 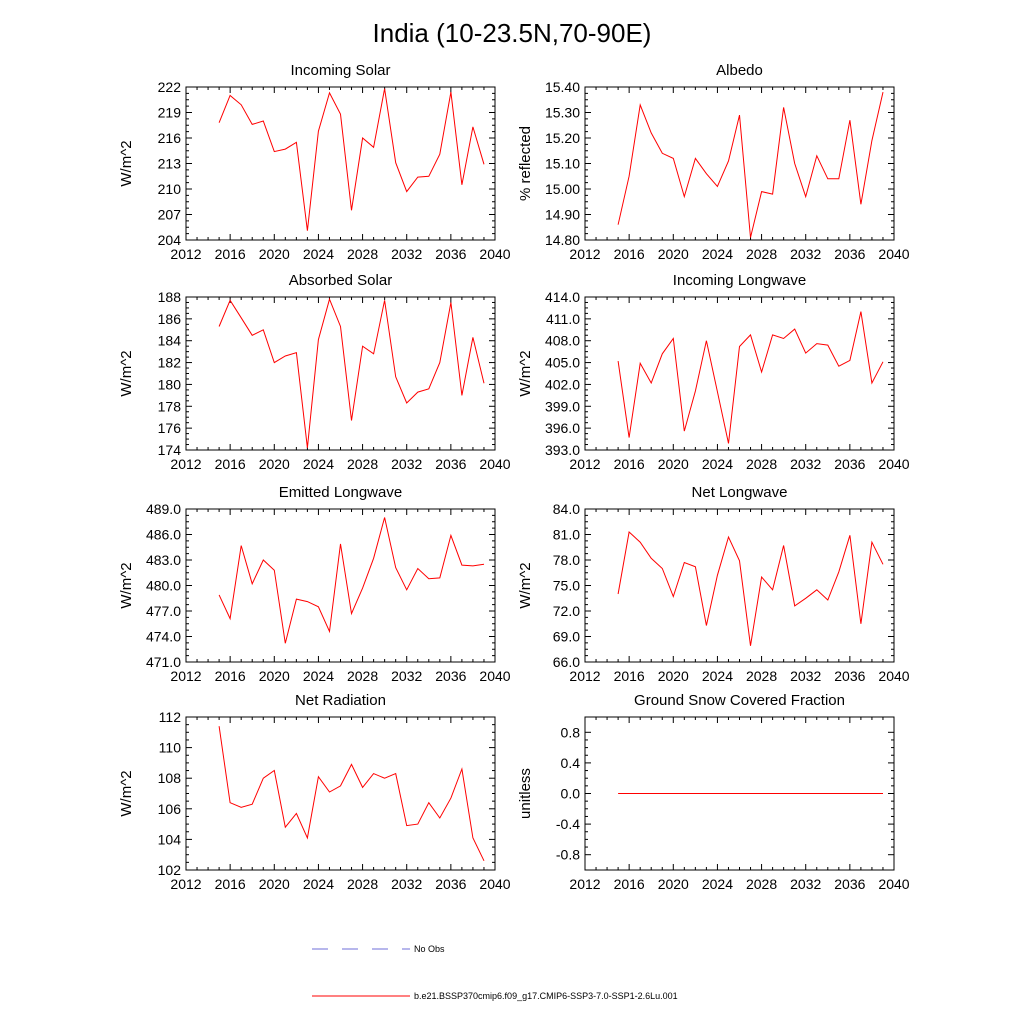 What do you see at coordinates (163, 535) in the screenshot?
I see `y-tick-label: 486.0` at bounding box center [163, 535].